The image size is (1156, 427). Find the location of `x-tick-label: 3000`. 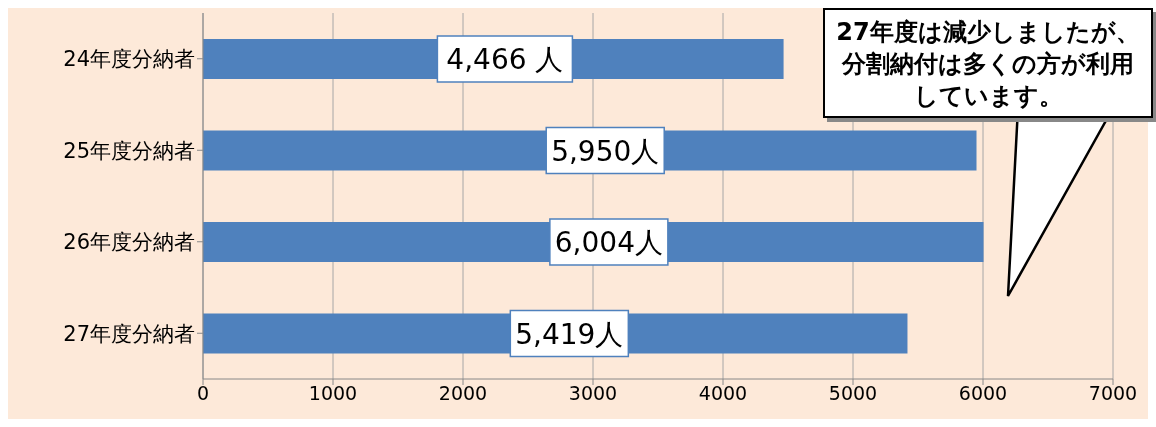

x-tick-label: 3000 is located at coordinates (593, 393).